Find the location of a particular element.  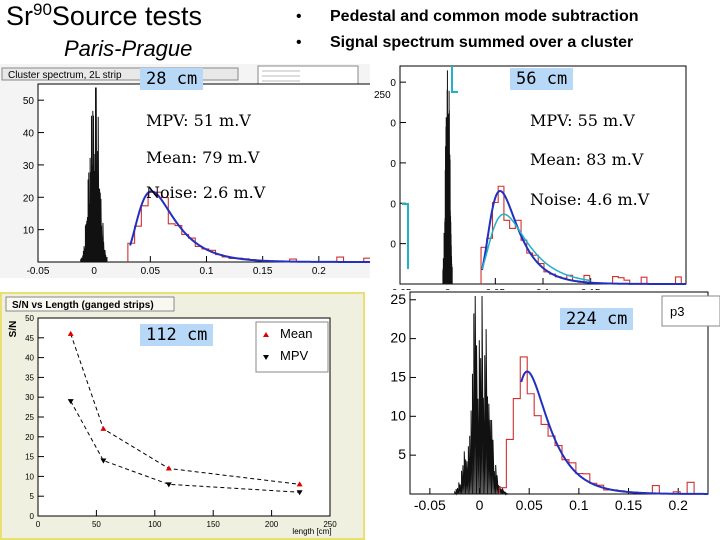

x-tick-label: 100 is located at coordinates (155, 524).